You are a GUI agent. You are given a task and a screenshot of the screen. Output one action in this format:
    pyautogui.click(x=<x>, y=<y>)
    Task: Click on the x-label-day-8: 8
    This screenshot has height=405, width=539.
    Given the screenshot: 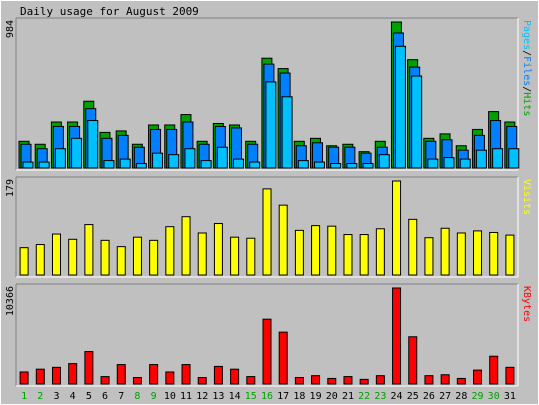 What is the action you would take?
    pyautogui.click(x=137, y=396)
    